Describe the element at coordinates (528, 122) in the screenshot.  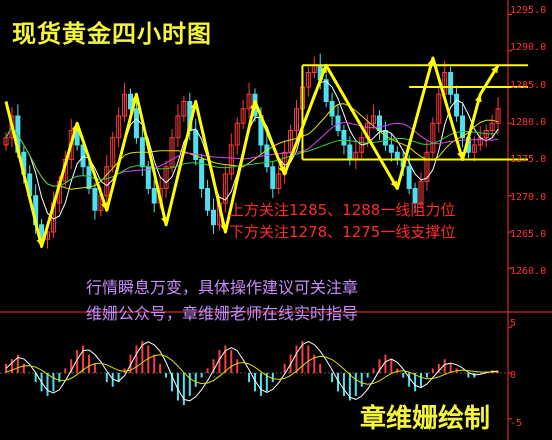
I see `price-tick-label: 1280.0` at that location.